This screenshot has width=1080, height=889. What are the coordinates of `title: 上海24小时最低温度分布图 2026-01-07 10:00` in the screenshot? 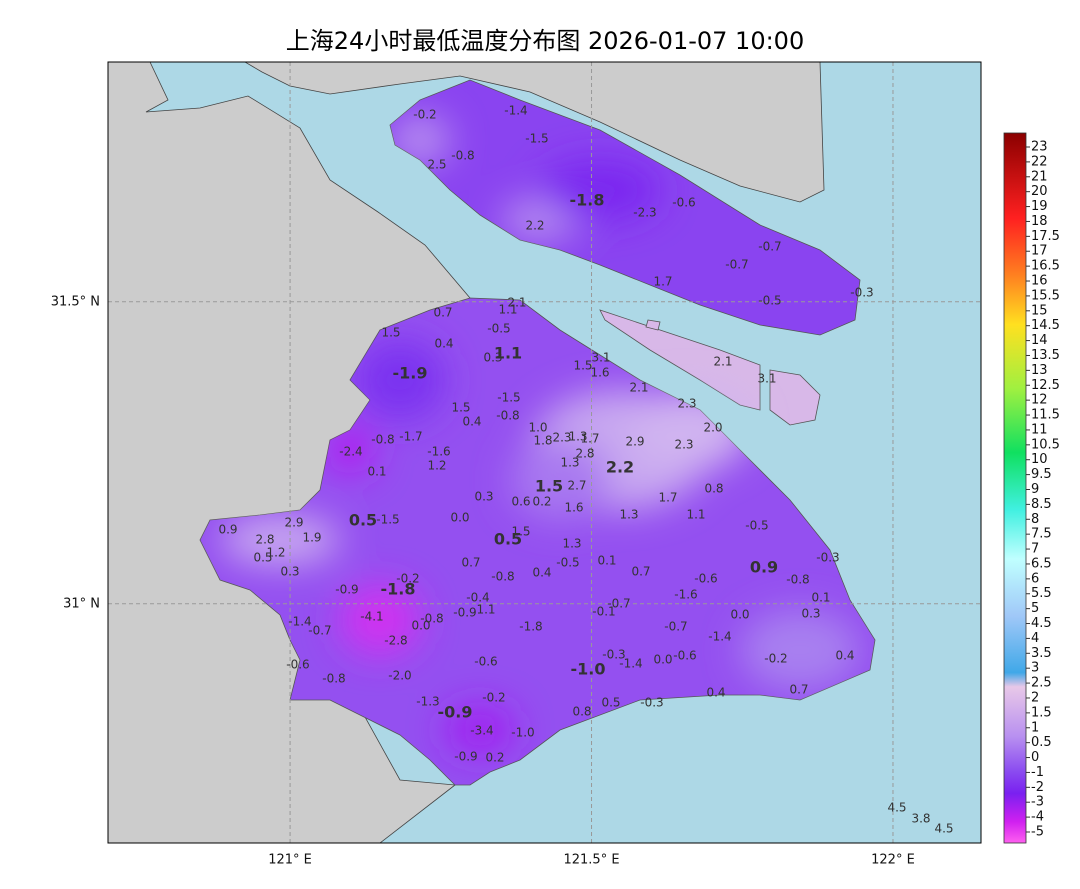 It's located at (545, 41).